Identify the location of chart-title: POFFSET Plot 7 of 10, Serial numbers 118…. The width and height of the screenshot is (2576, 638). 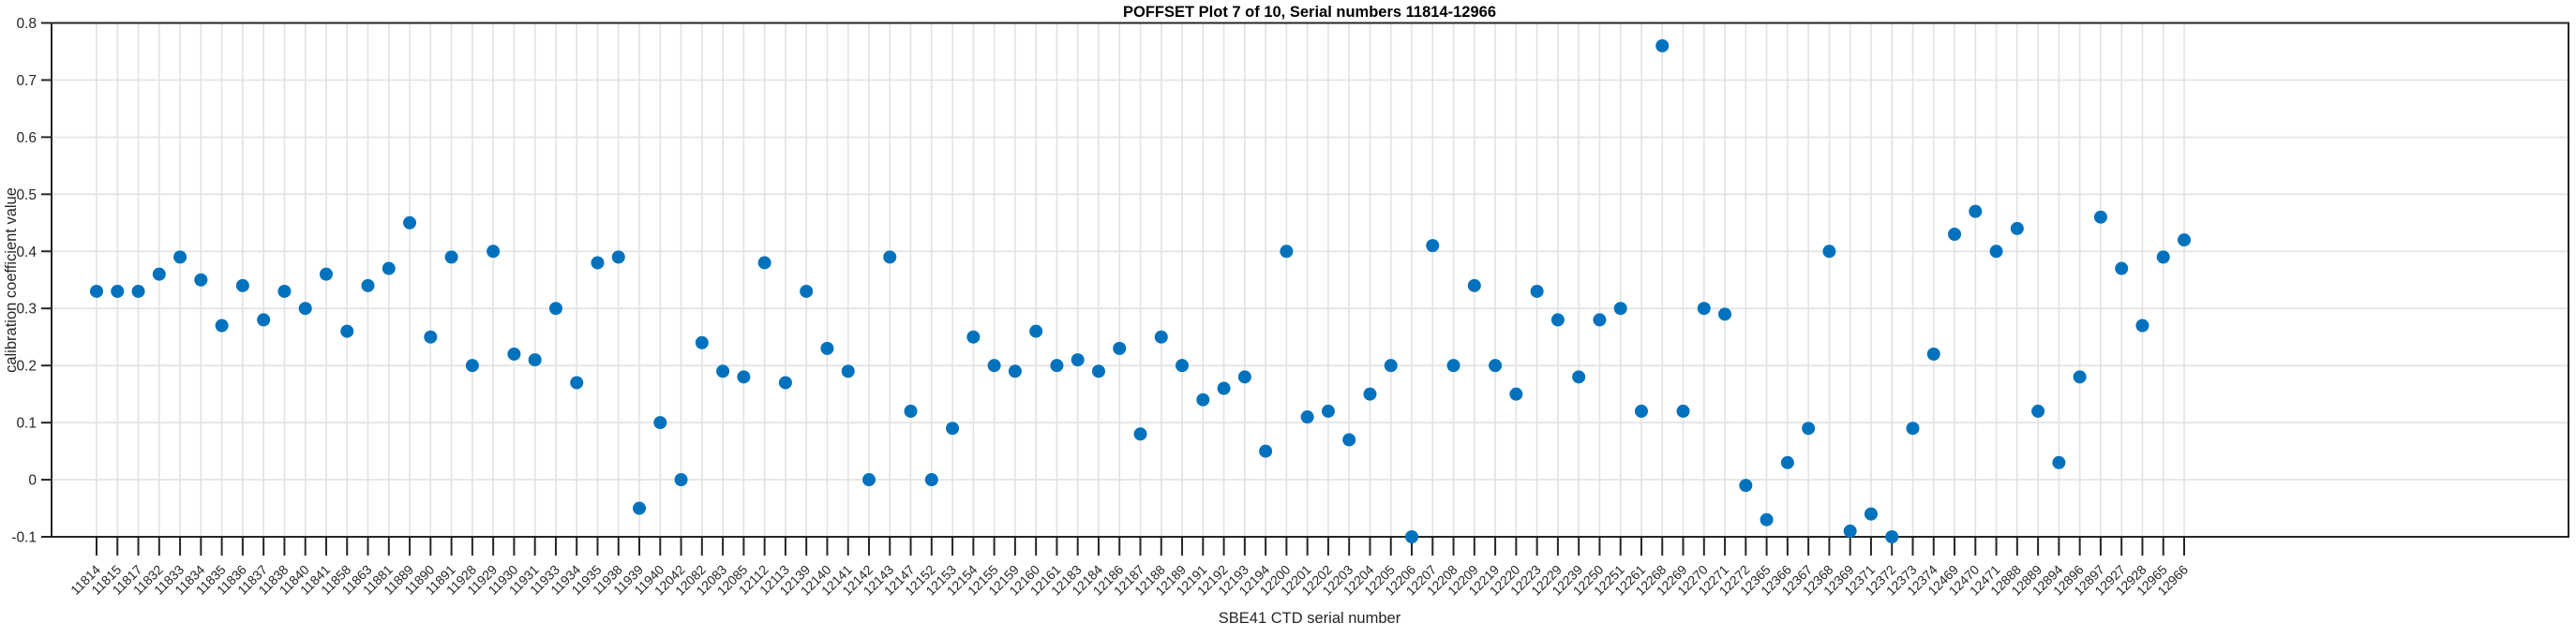
(1309, 12).